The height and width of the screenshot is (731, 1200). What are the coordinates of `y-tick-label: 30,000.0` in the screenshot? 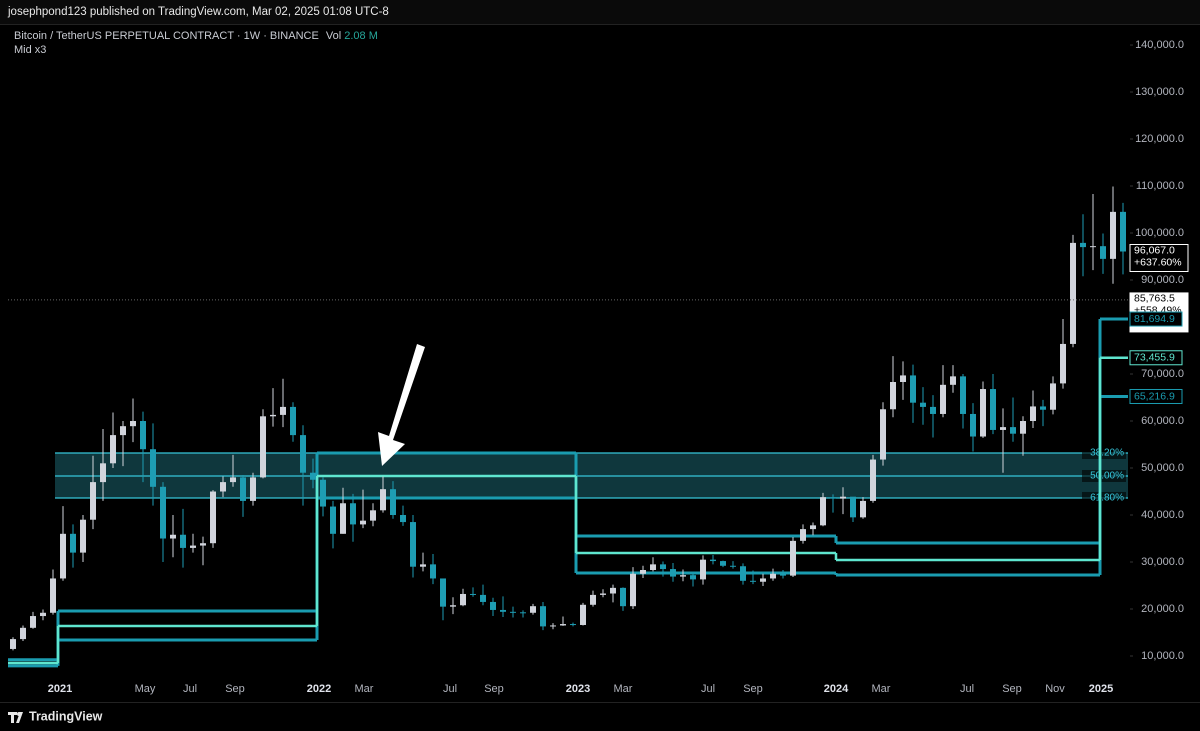 It's located at (1162, 562).